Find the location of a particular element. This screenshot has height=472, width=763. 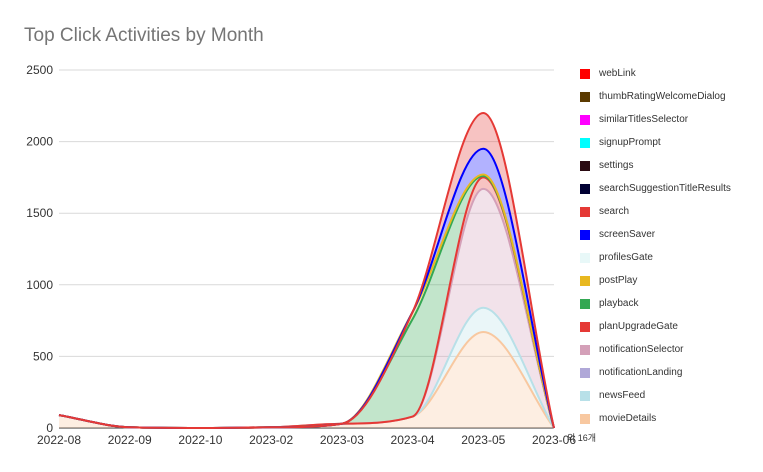

legend-label: signupPrompt is located at coordinates (630, 142).